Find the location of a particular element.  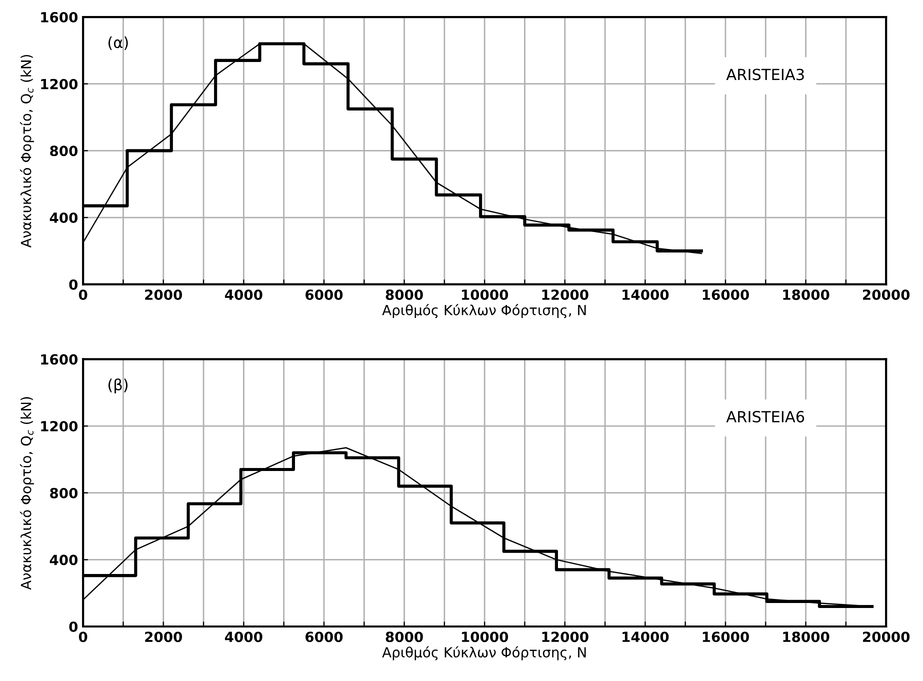

annotation: (β) is located at coordinates (118, 386).